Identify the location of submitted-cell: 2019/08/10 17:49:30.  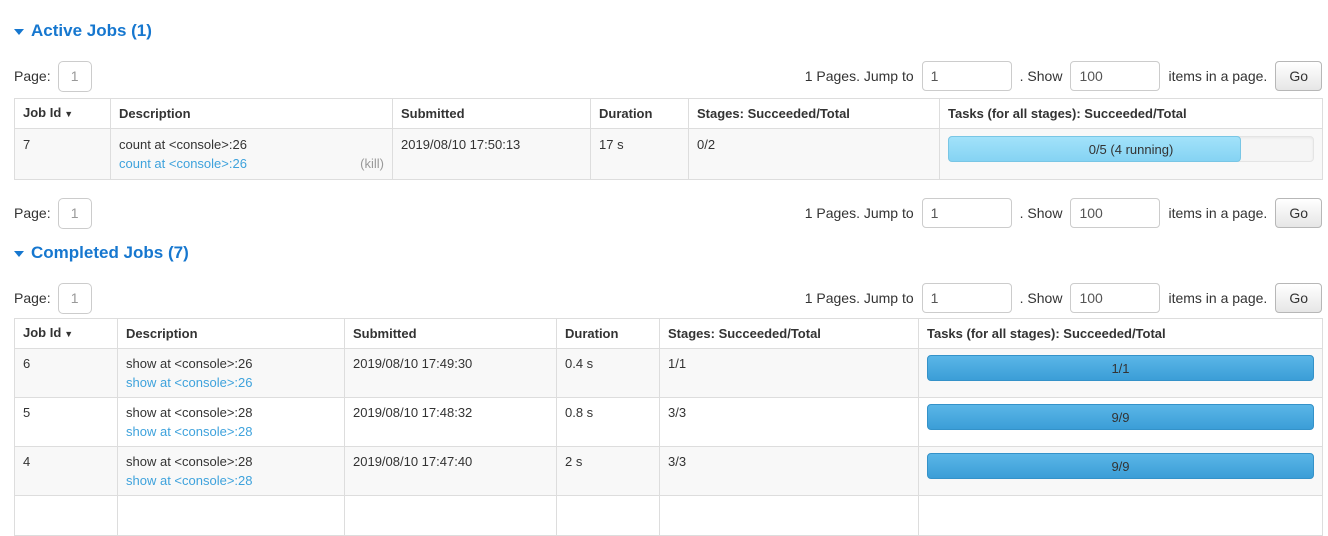
(450, 373).